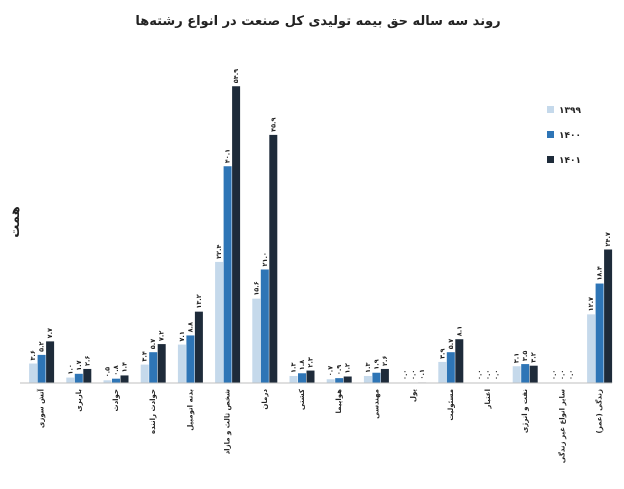 This screenshot has height=489, width=624. What do you see at coordinates (50, 333) in the screenshot?
I see `data-label: ۷.۷` at bounding box center [50, 333].